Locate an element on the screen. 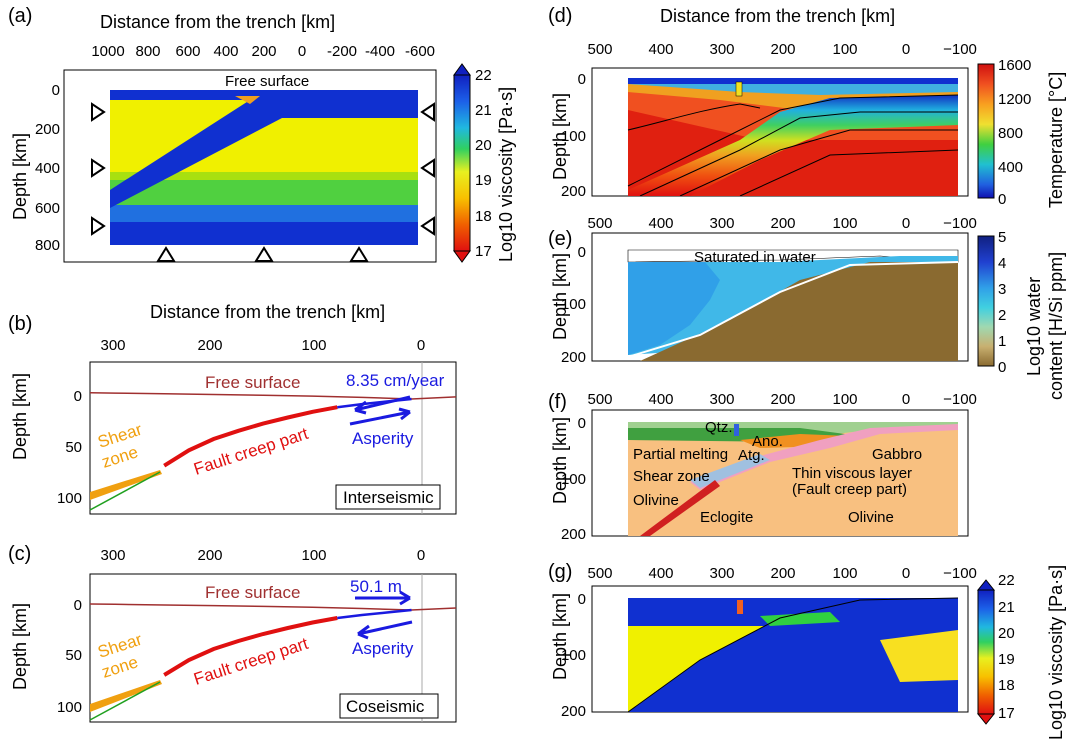  panel-g-yticks: 0 100 200 is located at coordinates (573, 655).